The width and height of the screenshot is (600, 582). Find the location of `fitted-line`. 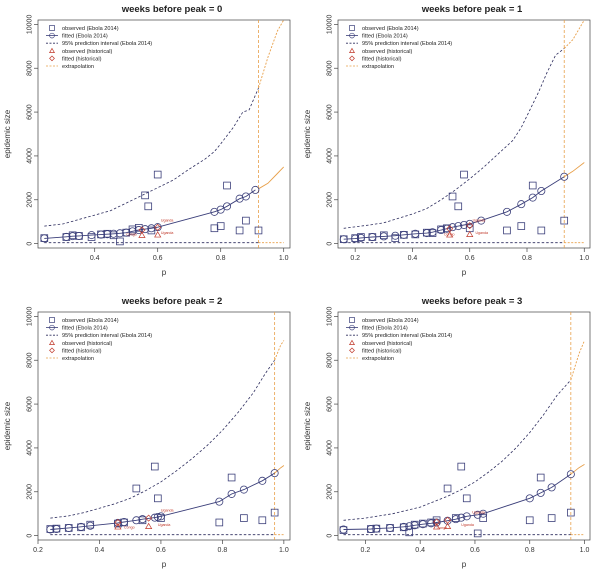

fitted-line is located at coordinates (162, 501).